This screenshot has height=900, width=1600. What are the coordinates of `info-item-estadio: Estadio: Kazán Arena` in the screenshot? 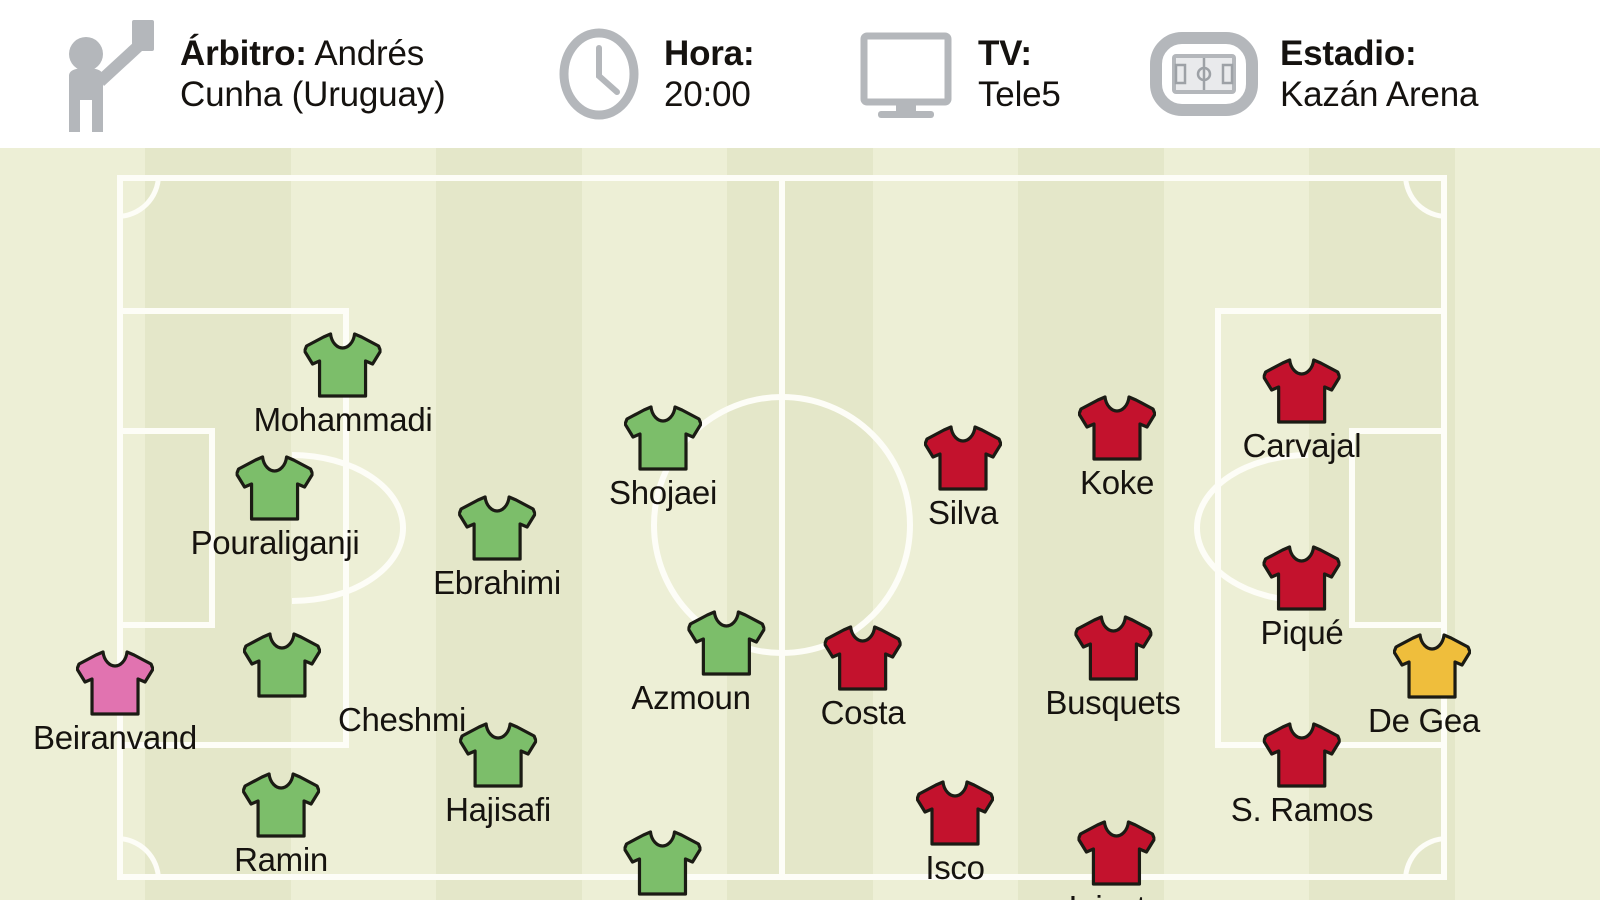 It's located at (1369, 74).